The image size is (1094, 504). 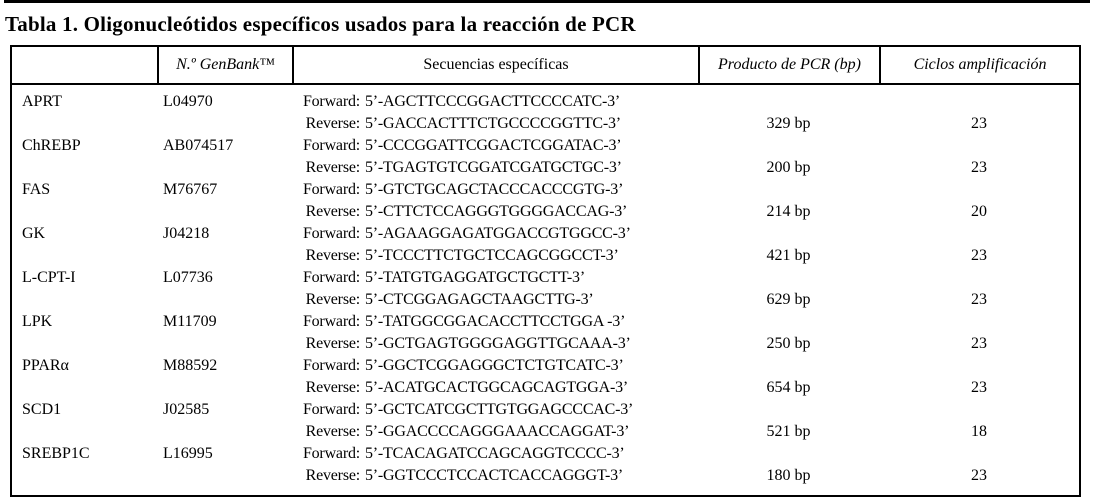 What do you see at coordinates (495, 278) in the screenshot?
I see `forward-primer-line: Forward: 5’-TATGTGAGGATGCTGCTT-3’` at bounding box center [495, 278].